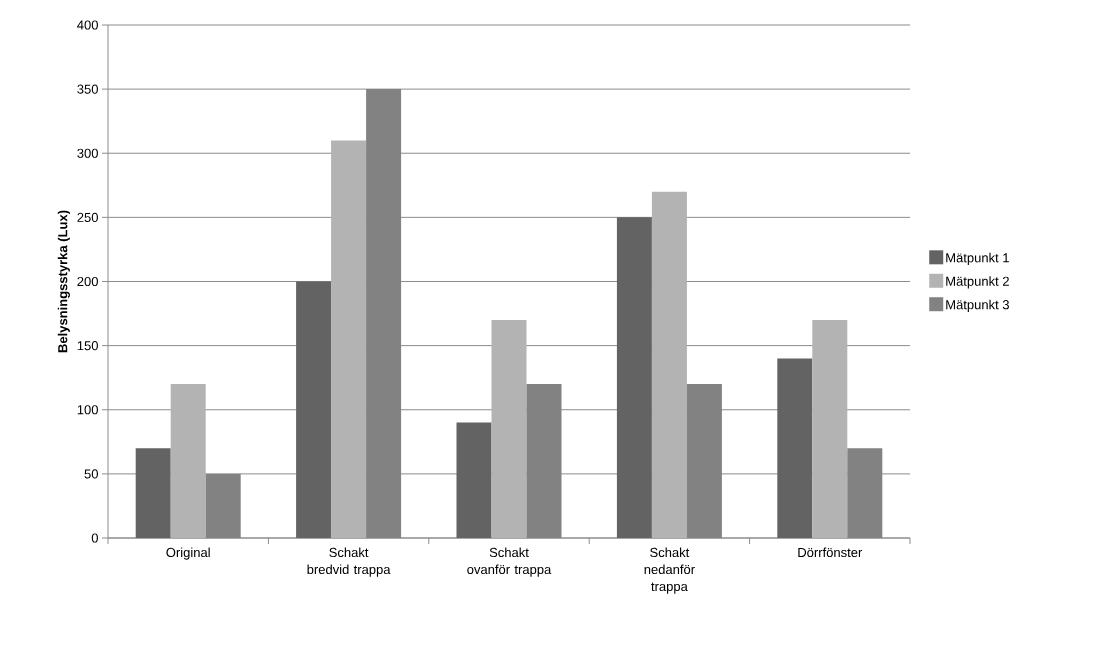 The height and width of the screenshot is (648, 1098). Describe the element at coordinates (87, 281) in the screenshot. I see `y-tick-label: 200` at that location.